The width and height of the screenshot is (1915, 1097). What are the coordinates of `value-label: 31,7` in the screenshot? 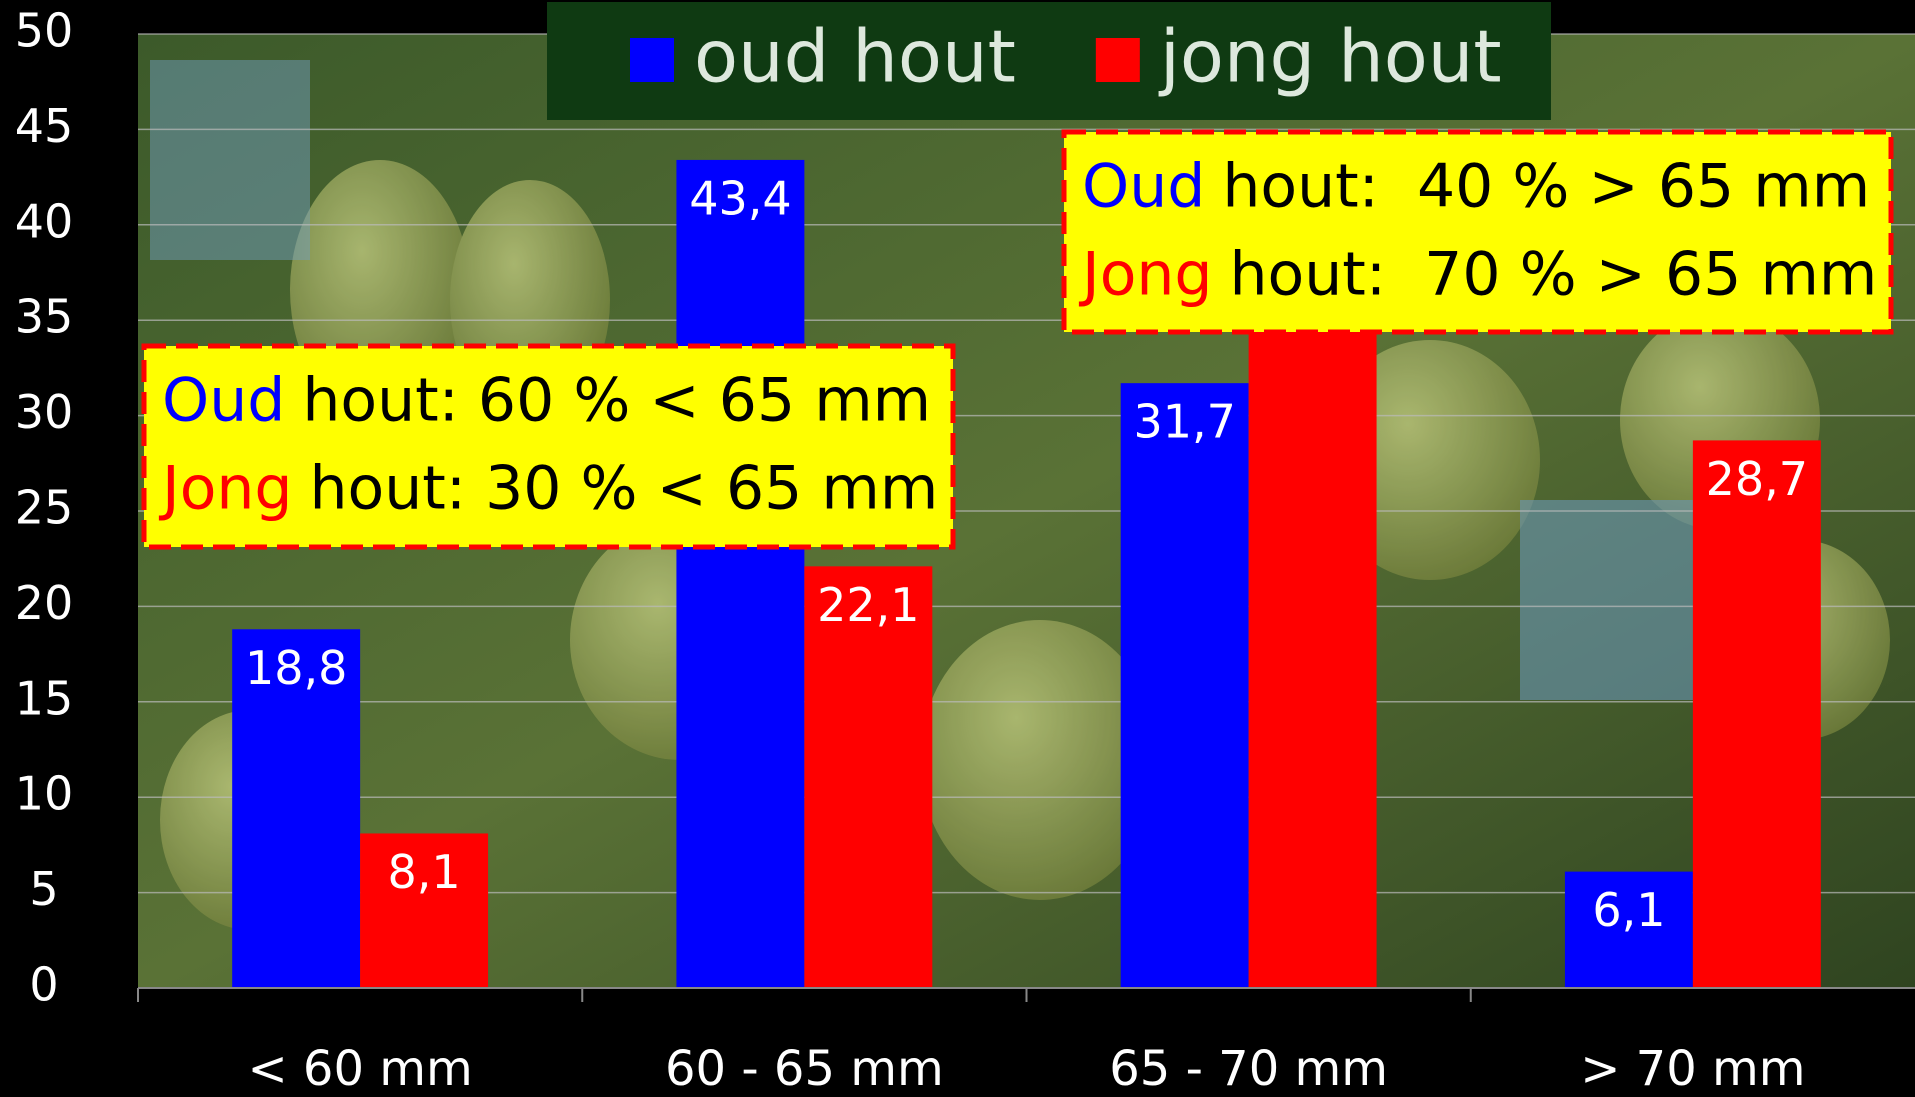 It's located at (1184, 422).